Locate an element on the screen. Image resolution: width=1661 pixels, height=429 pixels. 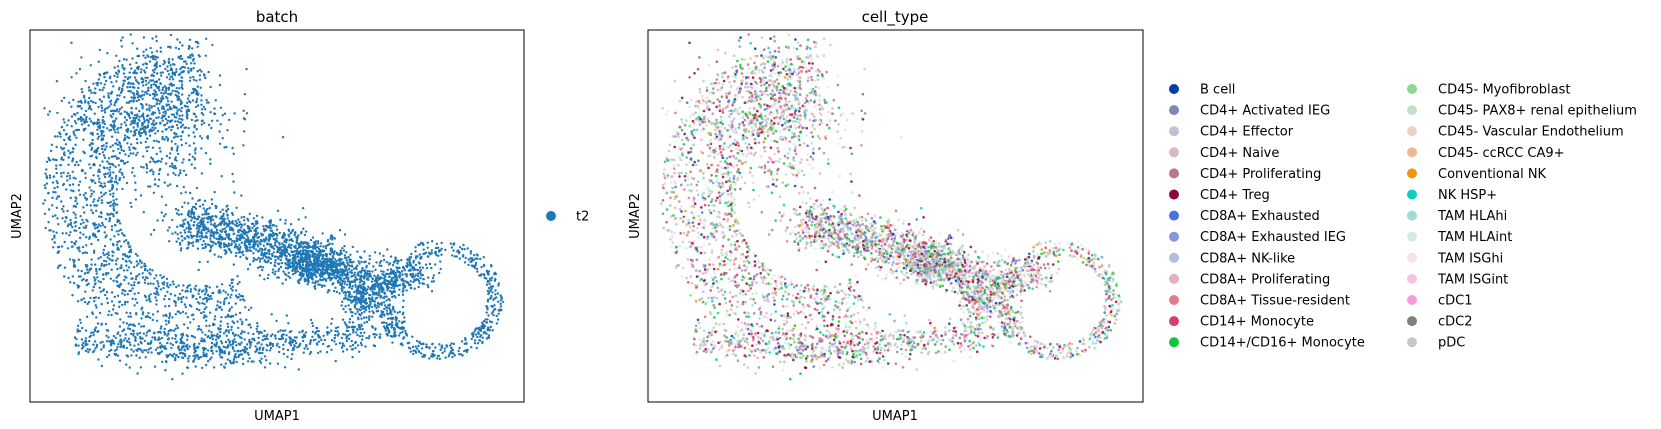
legend-label: CD8A+ Tissue-resident is located at coordinates (1275, 301).